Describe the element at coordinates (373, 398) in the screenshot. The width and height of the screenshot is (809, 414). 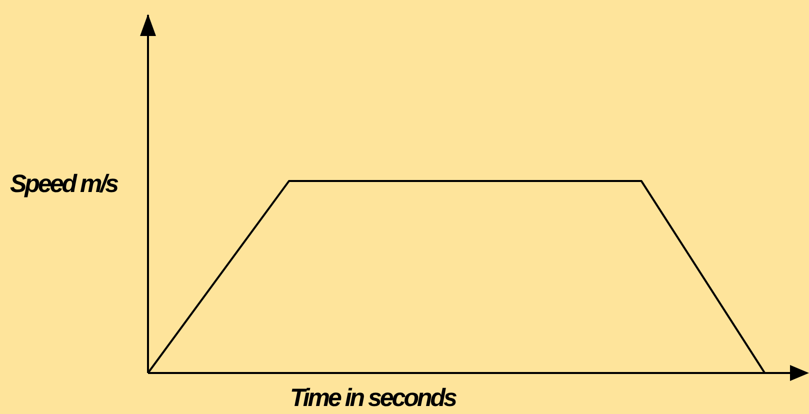
I see `x-axis-title: Time in seconds` at that location.